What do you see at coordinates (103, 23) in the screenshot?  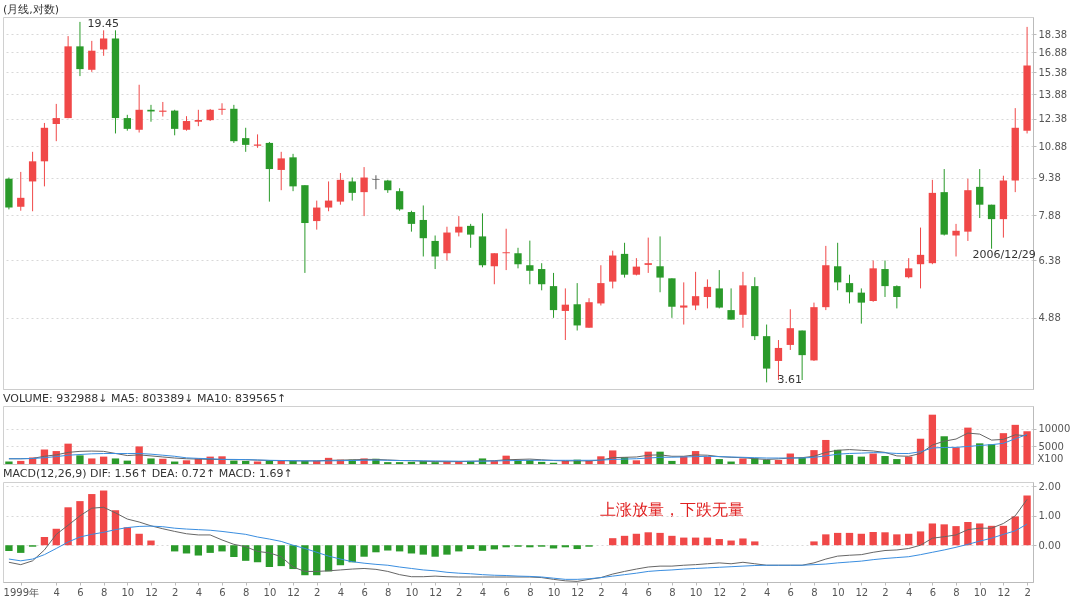 I see `annotation: 19.45` at bounding box center [103, 23].